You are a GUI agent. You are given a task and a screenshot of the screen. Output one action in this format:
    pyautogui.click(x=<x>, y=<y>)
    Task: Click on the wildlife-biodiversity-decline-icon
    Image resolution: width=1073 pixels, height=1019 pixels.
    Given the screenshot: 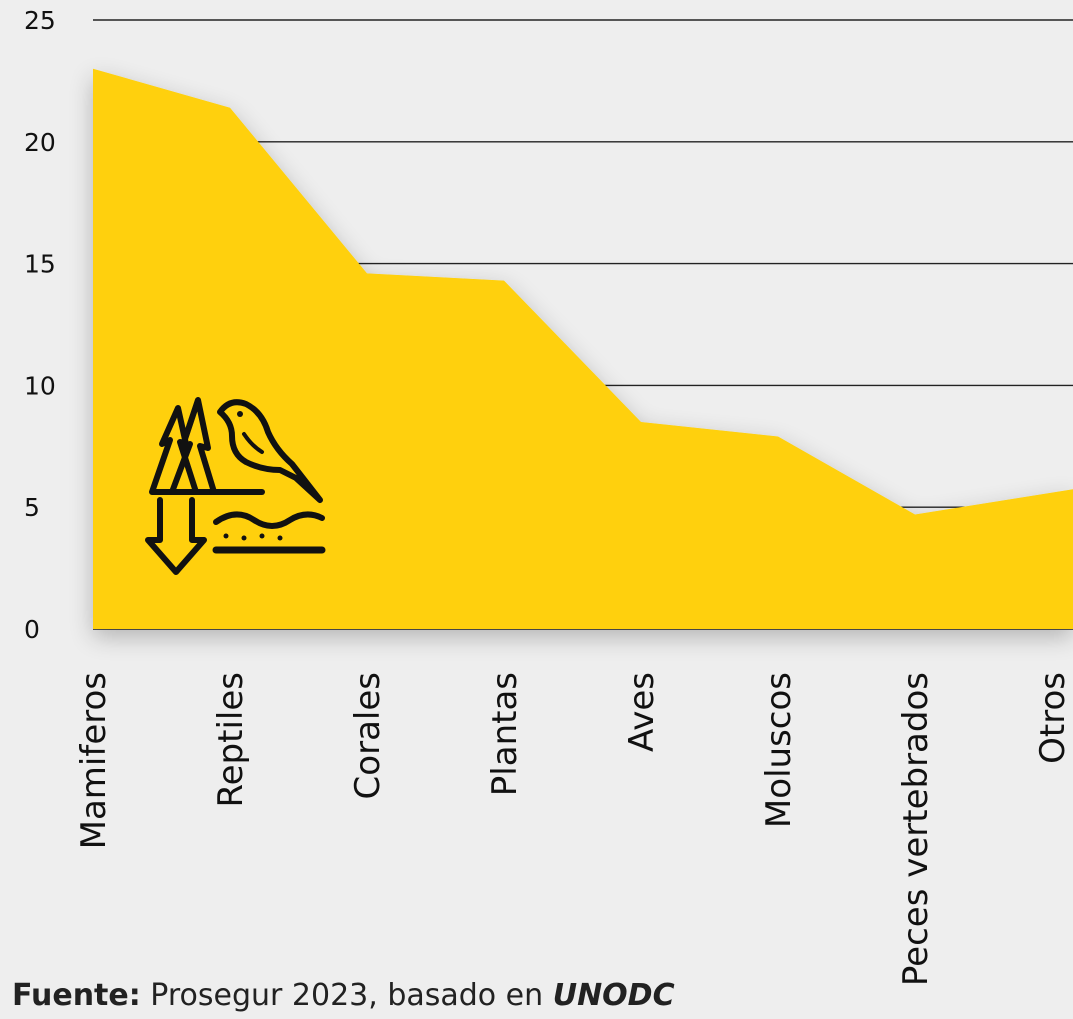 What is the action you would take?
    pyautogui.click(x=235, y=486)
    